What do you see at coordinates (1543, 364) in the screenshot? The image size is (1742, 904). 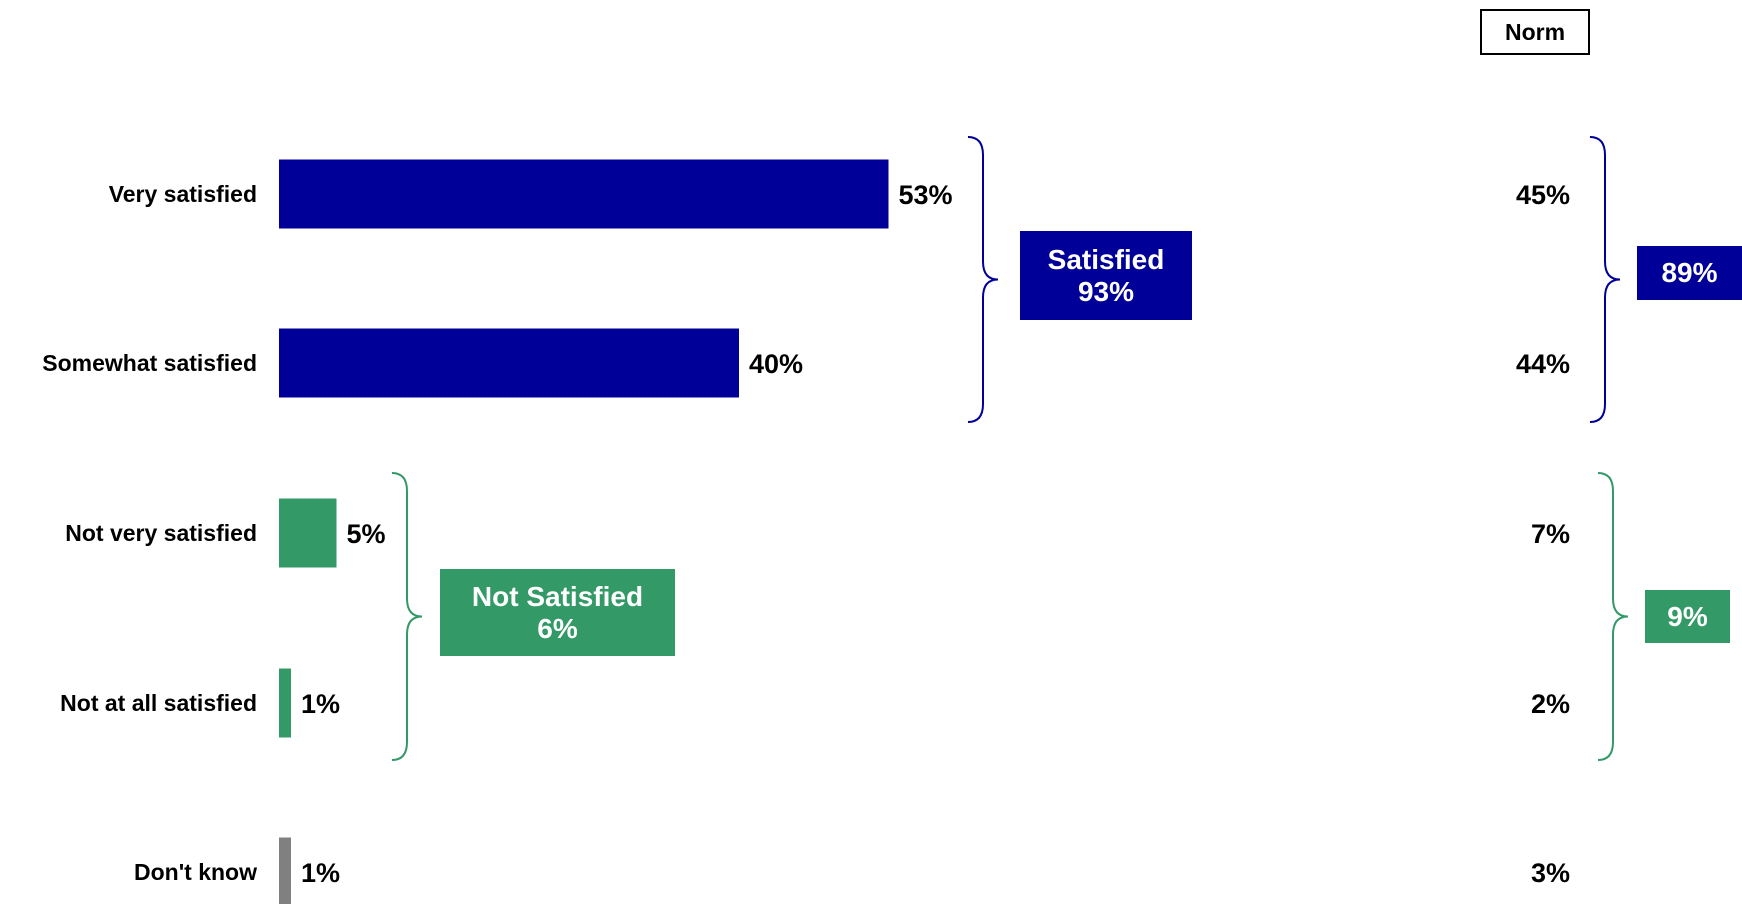 I see `norm-value-somewhat-satisfied: 44%` at bounding box center [1543, 364].